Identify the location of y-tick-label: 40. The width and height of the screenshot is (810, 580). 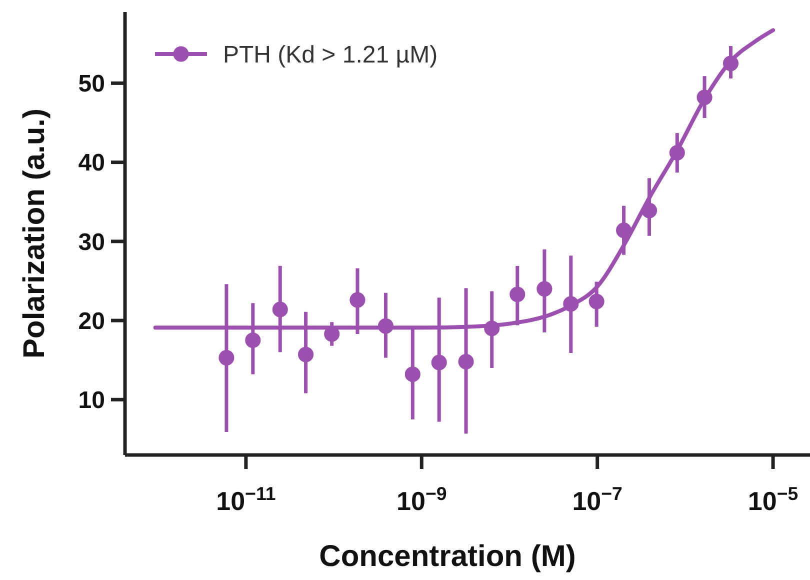
(91, 163).